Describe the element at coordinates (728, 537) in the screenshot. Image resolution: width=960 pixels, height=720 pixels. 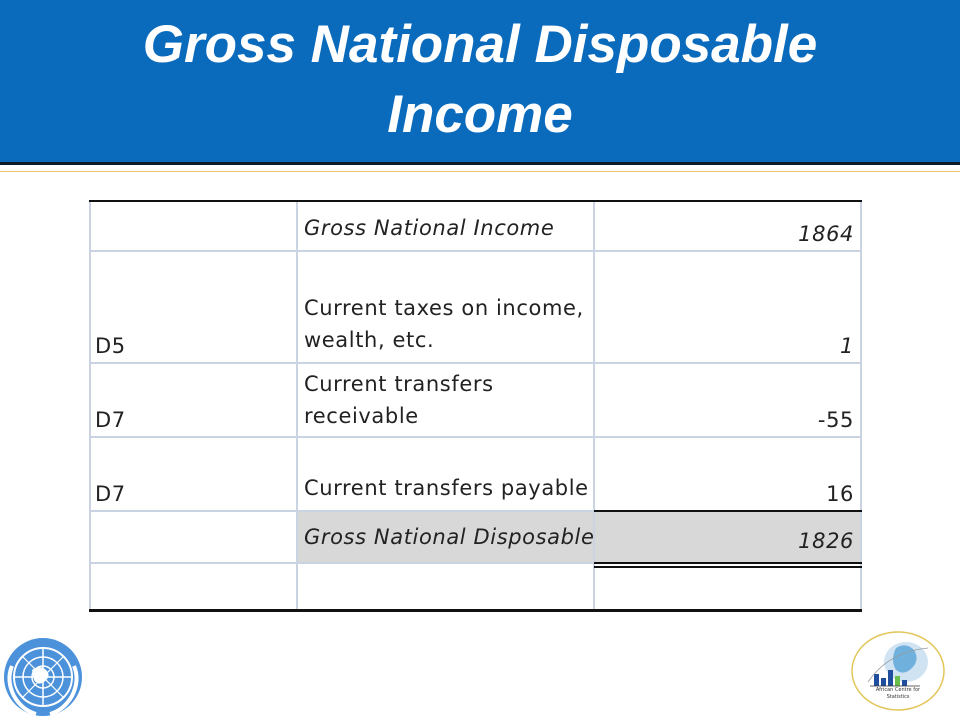
I see `value-cell: 1826` at that location.